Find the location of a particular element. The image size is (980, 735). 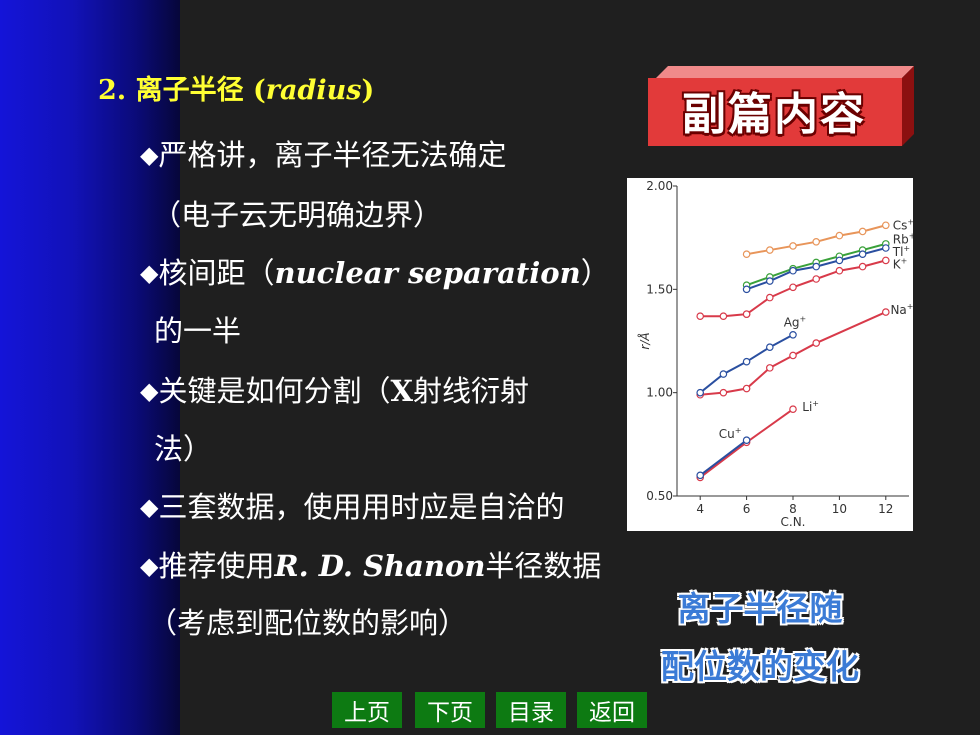

series-label: Rb+ is located at coordinates (903, 239).